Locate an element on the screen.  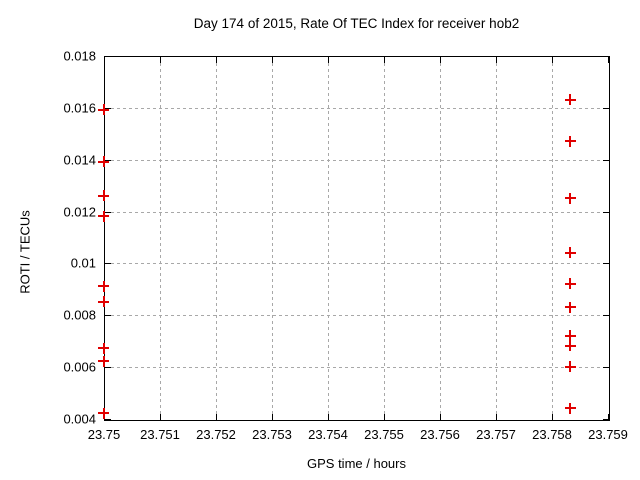
y-tick-label: 0.014 is located at coordinates (79, 160).